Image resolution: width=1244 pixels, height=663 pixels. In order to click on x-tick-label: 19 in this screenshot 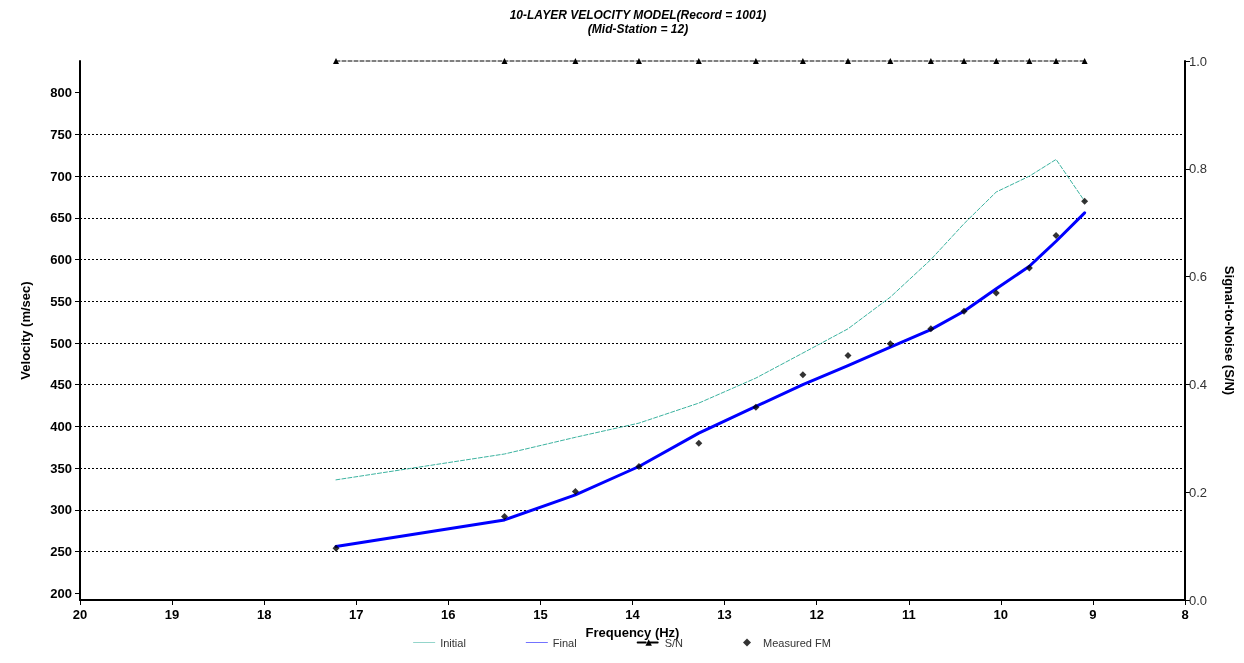, I will do `click(172, 614)`.